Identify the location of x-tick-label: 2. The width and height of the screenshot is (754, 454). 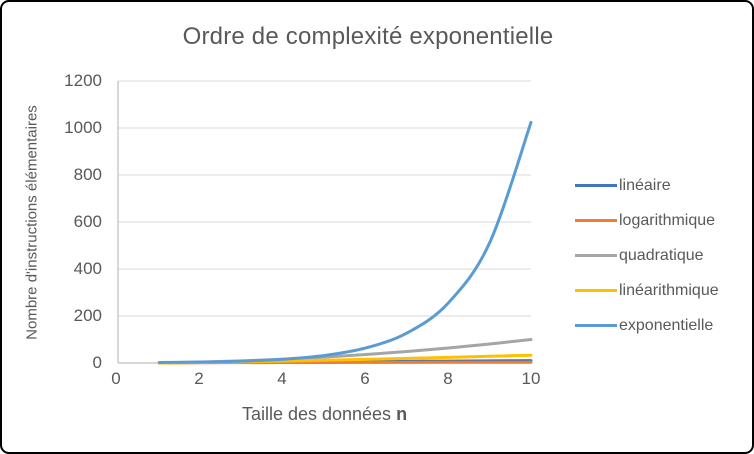
(199, 378).